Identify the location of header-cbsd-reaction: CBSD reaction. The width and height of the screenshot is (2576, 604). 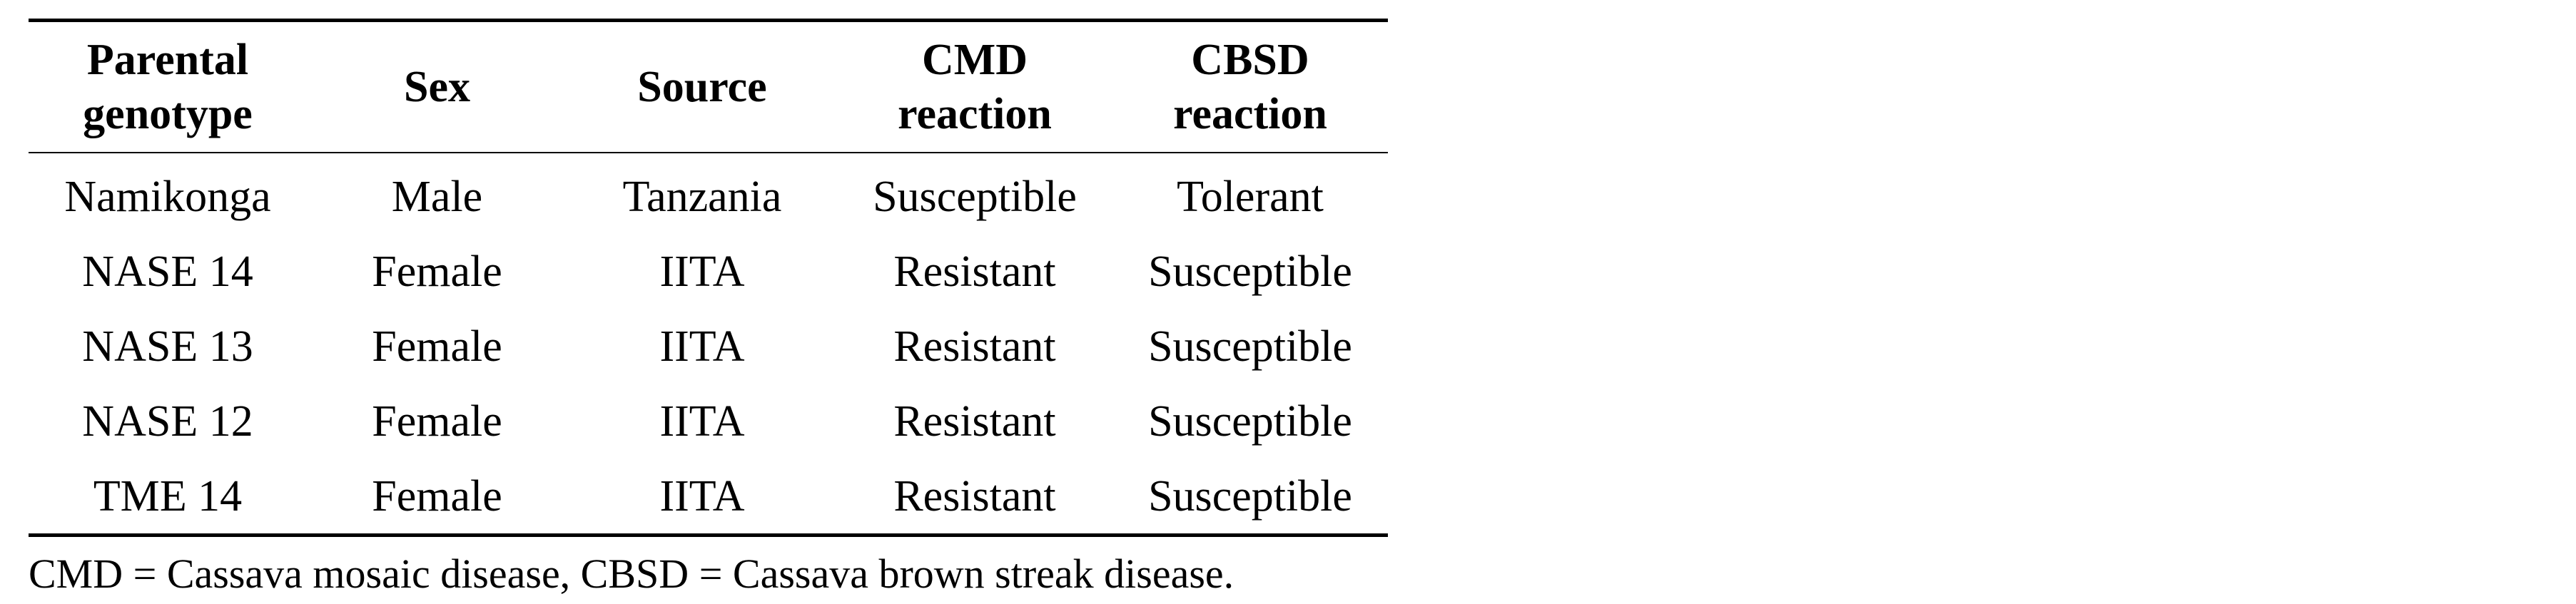
(1250, 87).